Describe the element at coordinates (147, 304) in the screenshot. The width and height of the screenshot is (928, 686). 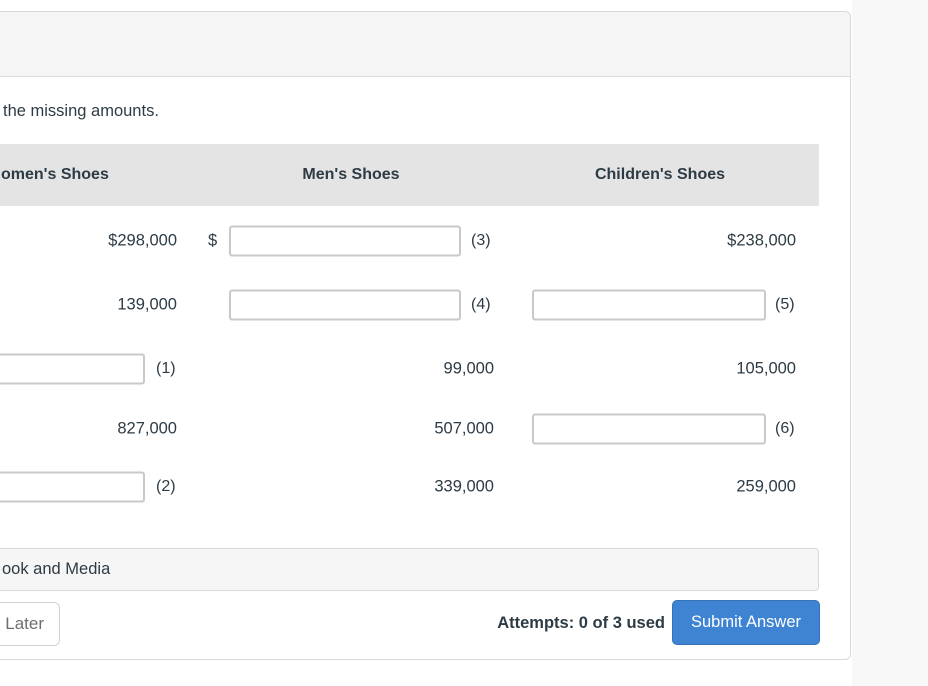
I see `womens-shoes-value: 139,000` at that location.